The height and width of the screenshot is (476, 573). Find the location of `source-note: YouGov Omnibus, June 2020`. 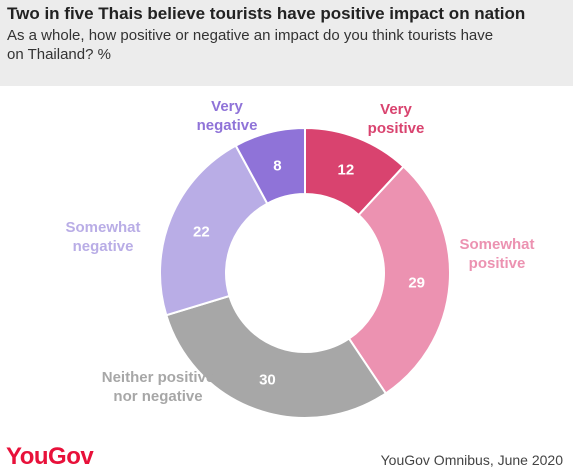

source-note: YouGov Omnibus, June 2020 is located at coordinates (471, 460).